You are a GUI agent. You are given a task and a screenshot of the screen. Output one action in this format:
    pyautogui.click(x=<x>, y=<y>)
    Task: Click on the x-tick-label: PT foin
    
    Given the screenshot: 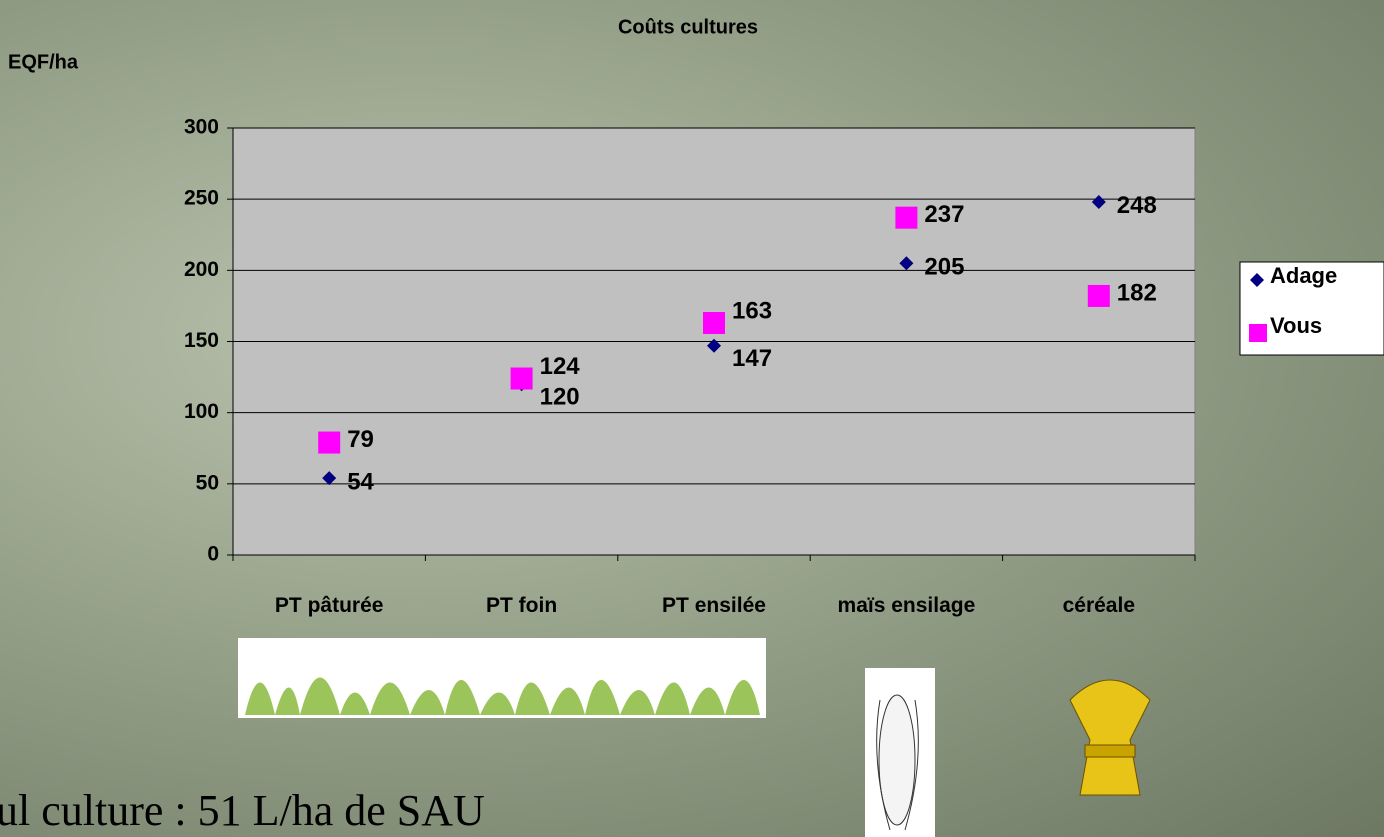 What is the action you would take?
    pyautogui.click(x=522, y=605)
    